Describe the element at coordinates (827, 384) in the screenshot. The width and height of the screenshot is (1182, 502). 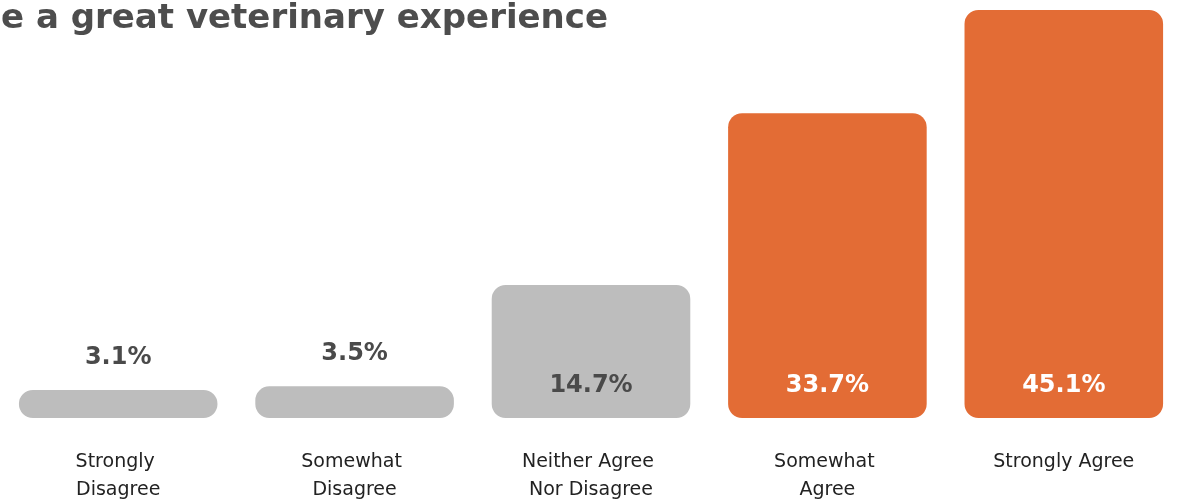
I see `data-label: 33.7%` at that location.